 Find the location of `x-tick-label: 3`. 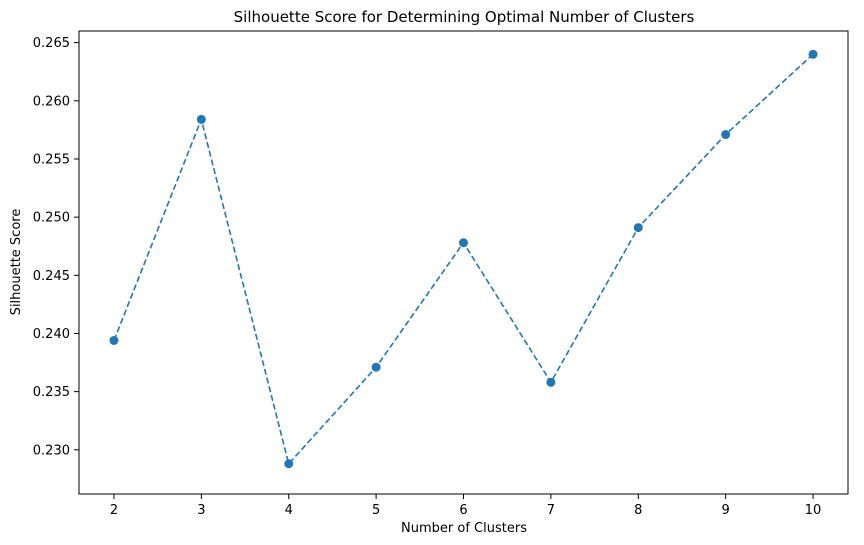

x-tick-label: 3 is located at coordinates (201, 510).